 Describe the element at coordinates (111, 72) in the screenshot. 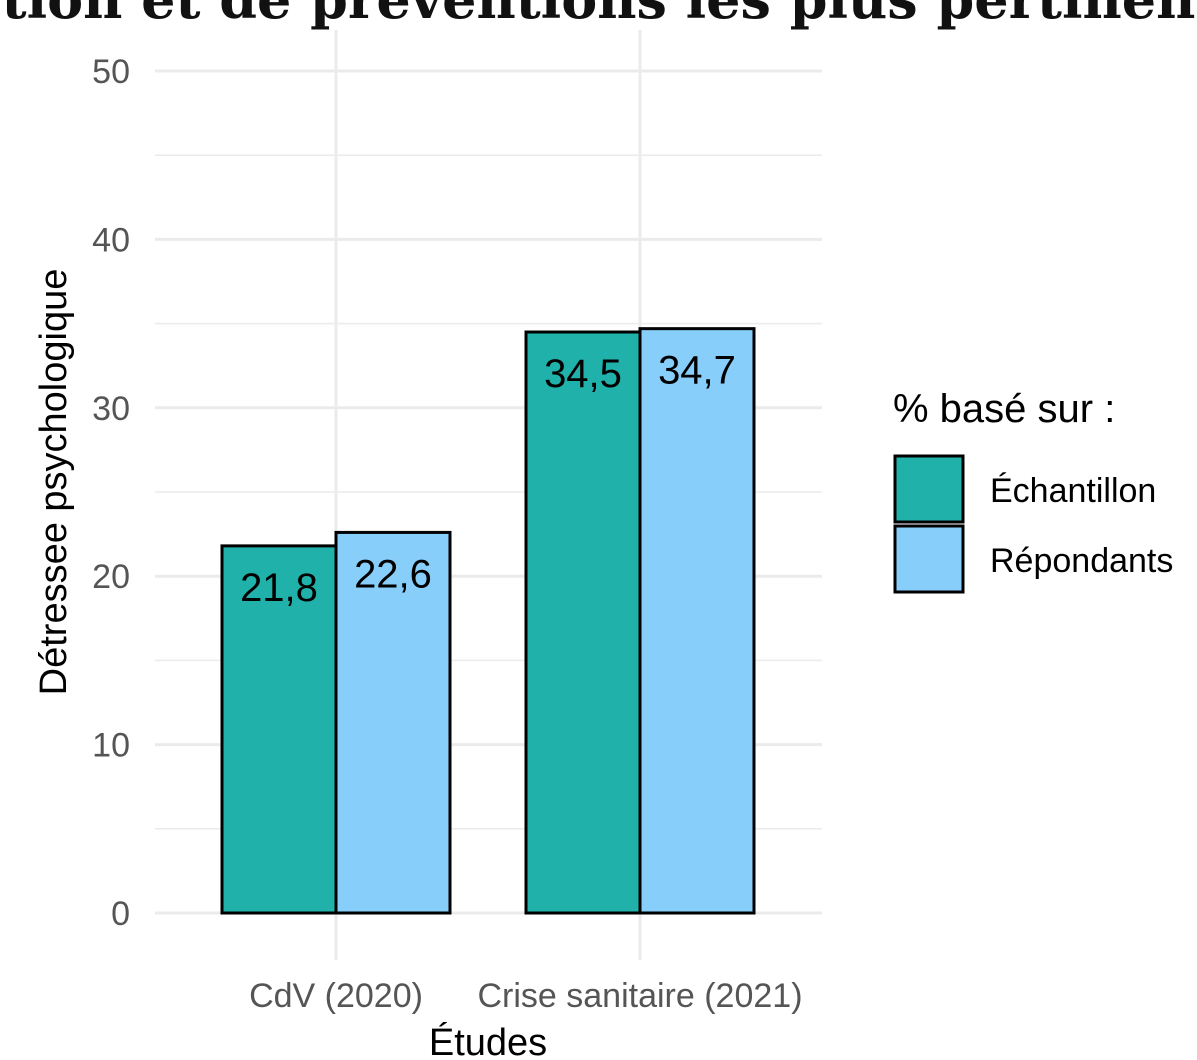

I see `y-tick-label: 50` at that location.